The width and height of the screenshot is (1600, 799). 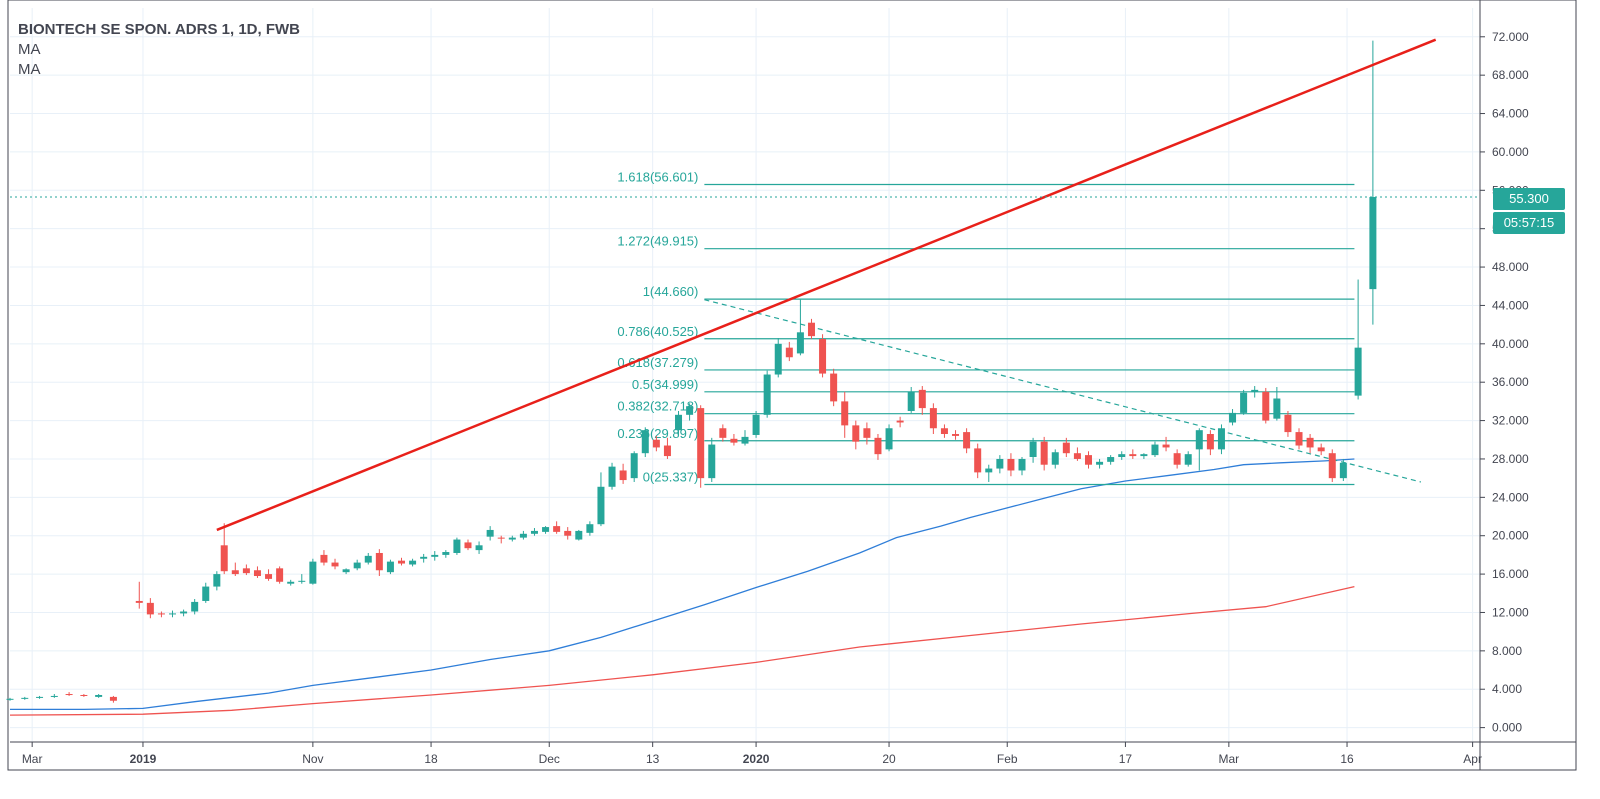 I want to click on x-tick-label: 18, so click(x=431, y=759).